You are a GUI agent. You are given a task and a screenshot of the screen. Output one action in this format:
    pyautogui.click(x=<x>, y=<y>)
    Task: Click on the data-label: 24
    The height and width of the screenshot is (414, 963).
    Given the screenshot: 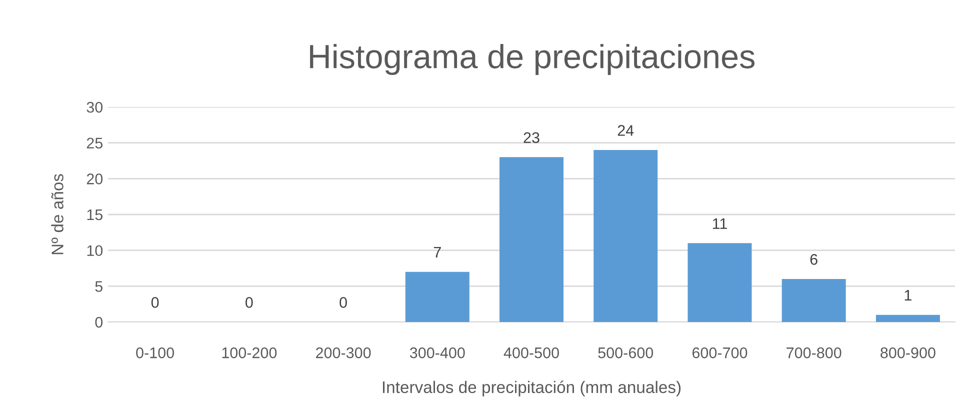 What is the action you would take?
    pyautogui.click(x=626, y=130)
    